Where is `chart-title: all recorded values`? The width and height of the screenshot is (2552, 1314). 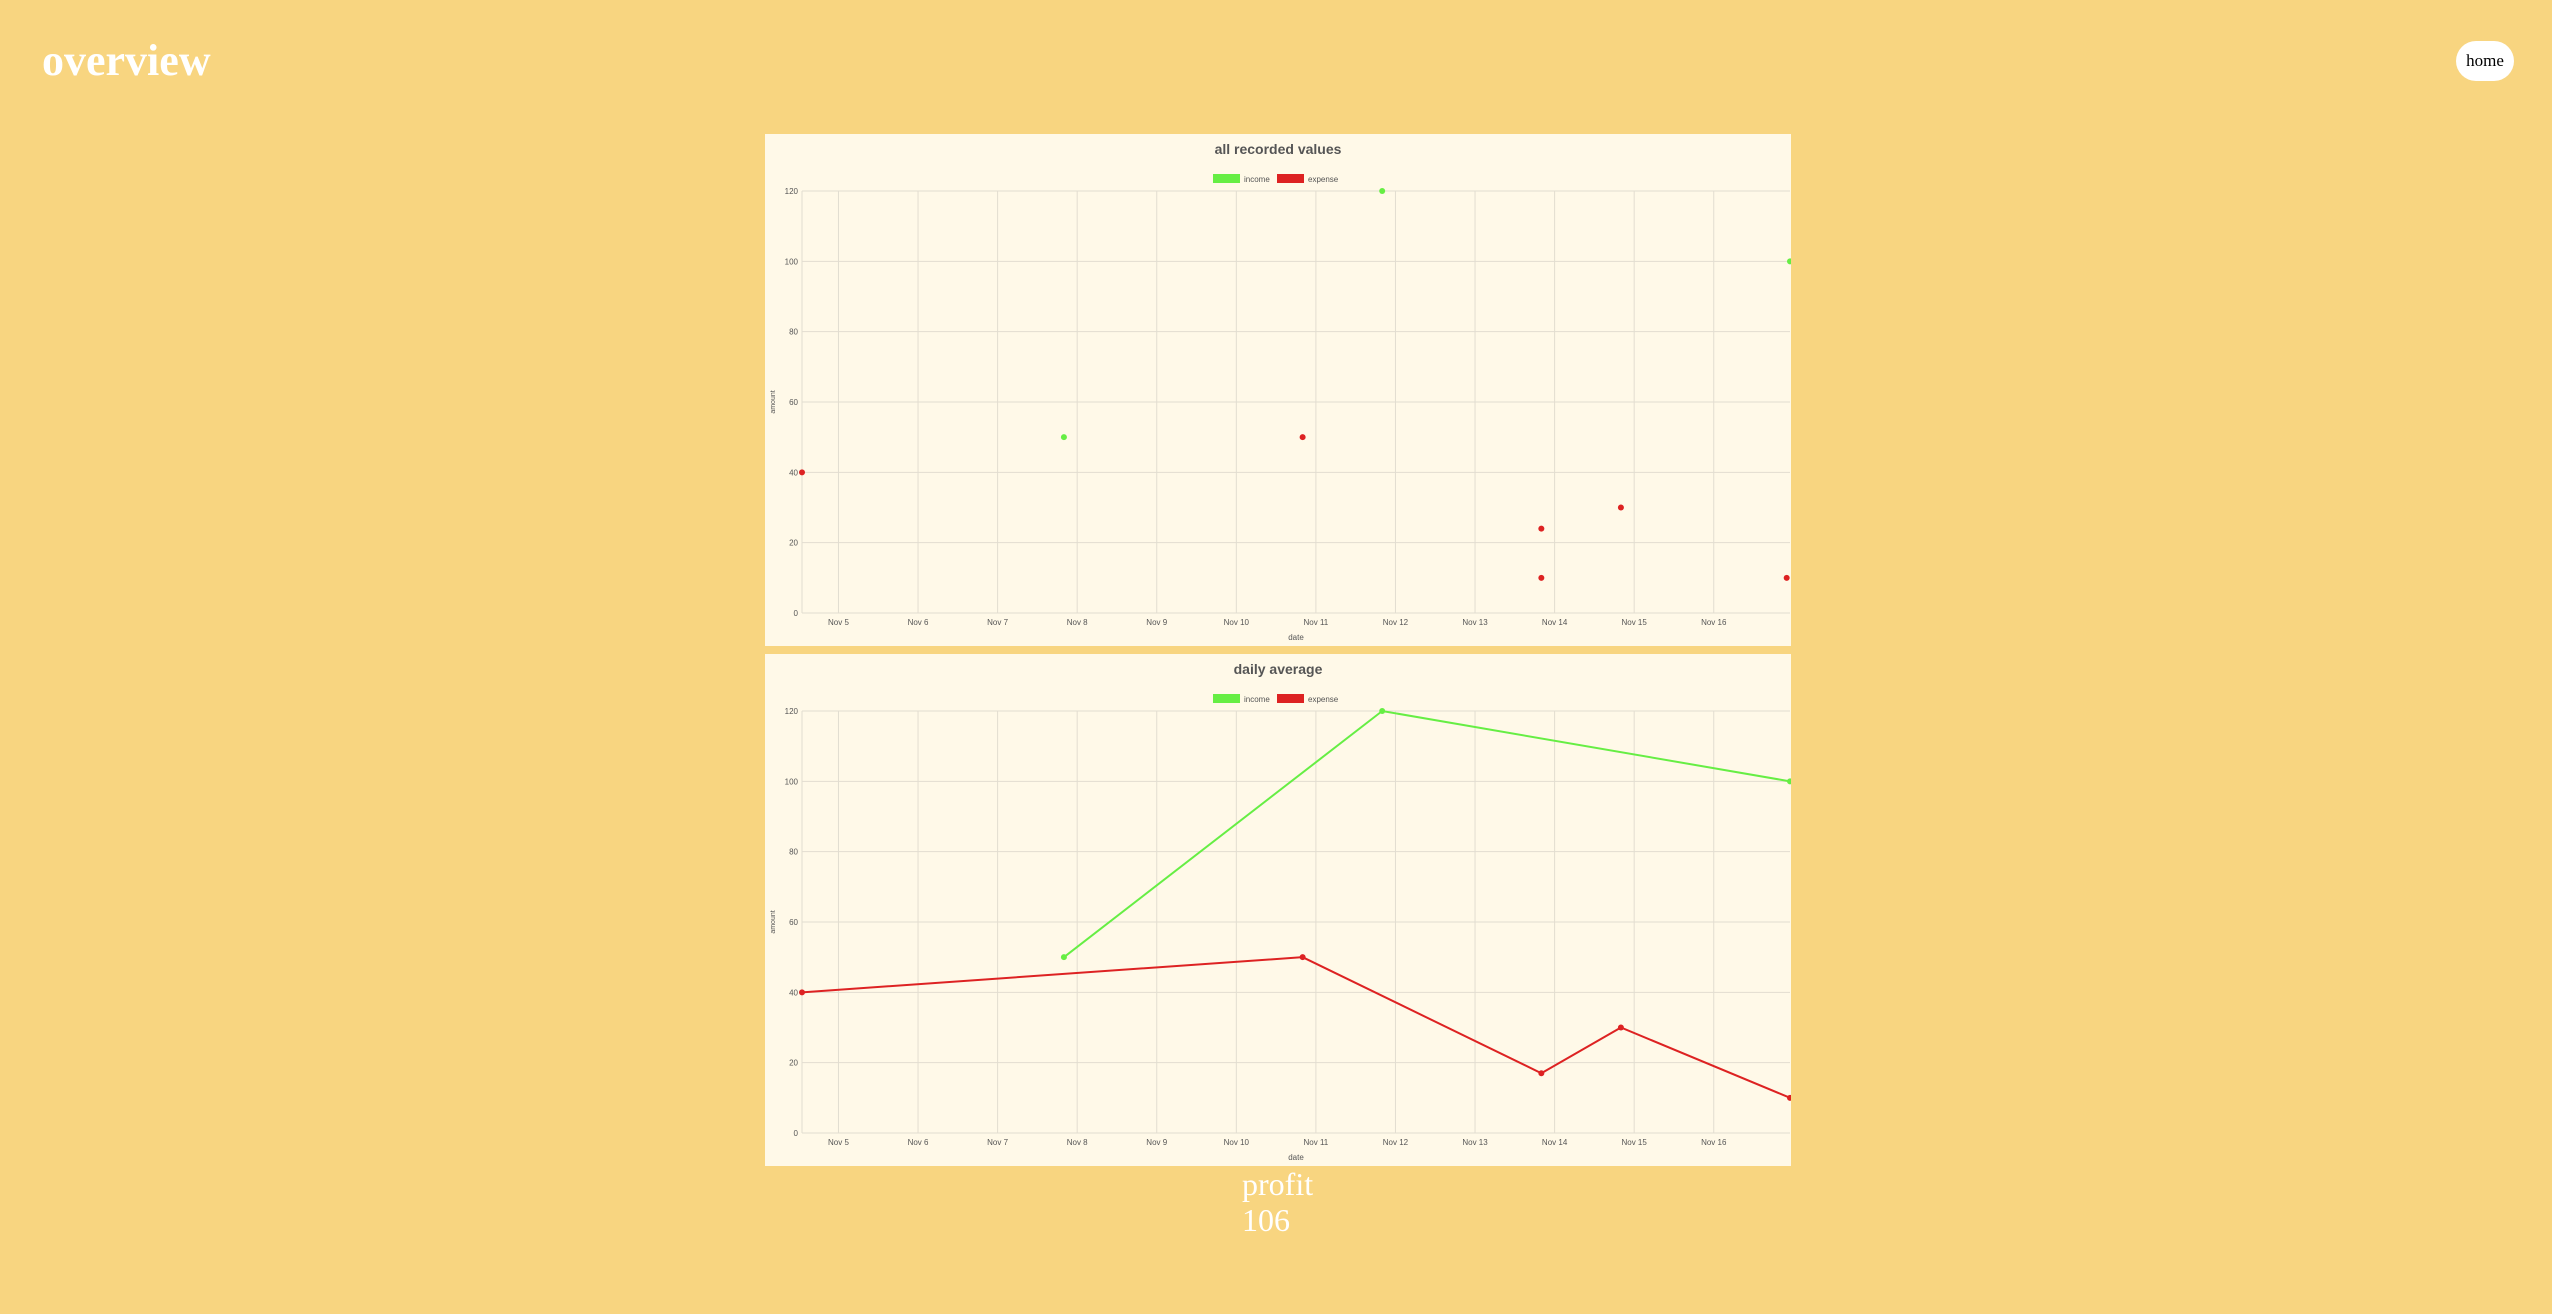 chart-title: all recorded values is located at coordinates (1278, 149).